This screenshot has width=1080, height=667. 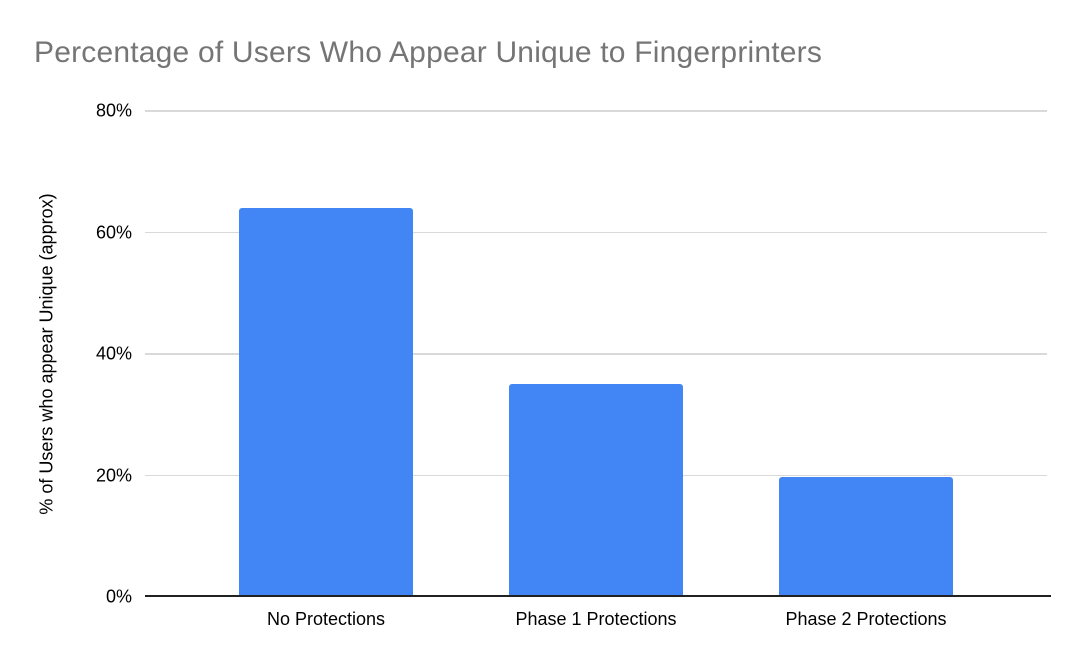 What do you see at coordinates (118, 596) in the screenshot?
I see `y-tick-label: 0%` at bounding box center [118, 596].